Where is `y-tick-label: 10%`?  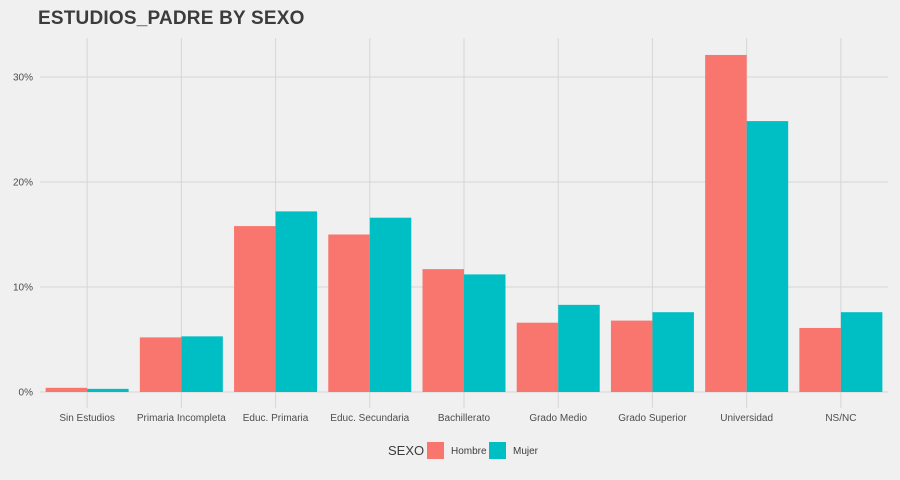 y-tick-label: 10% is located at coordinates (23, 288).